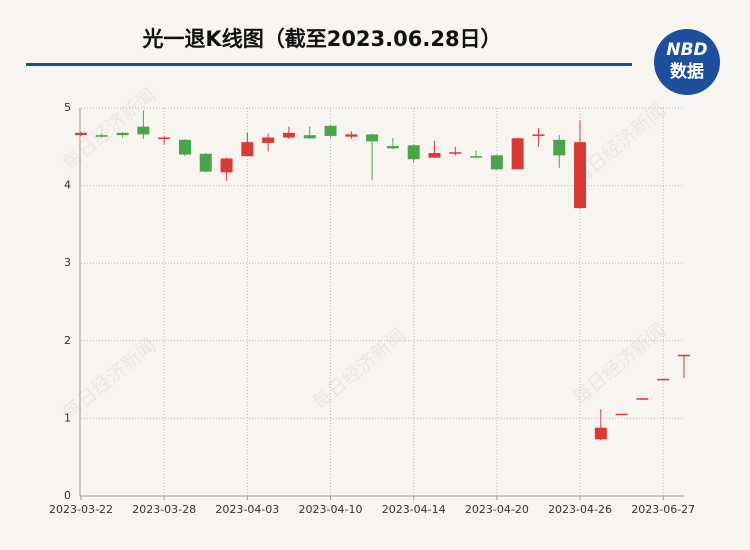 This screenshot has height=550, width=750. What do you see at coordinates (686, 50) in the screenshot?
I see `logo-top: NBD` at bounding box center [686, 50].